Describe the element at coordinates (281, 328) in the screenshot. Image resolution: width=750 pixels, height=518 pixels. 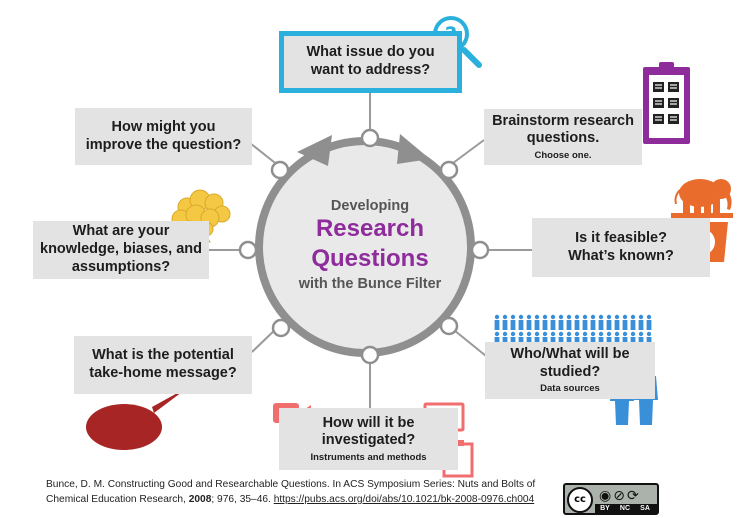
I see `node-bottom-left` at that location.